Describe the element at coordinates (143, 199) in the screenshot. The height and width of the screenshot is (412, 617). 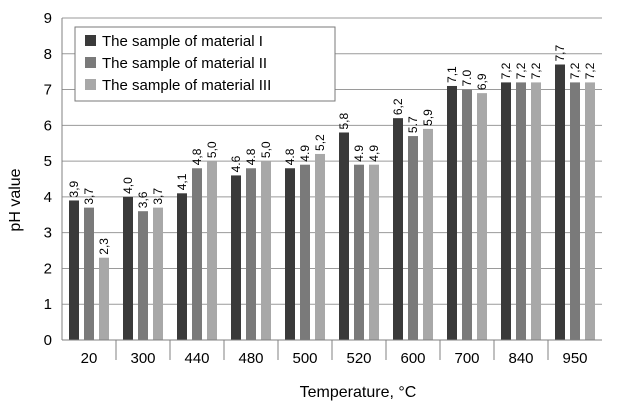
I see `data-label: 3,6` at that location.